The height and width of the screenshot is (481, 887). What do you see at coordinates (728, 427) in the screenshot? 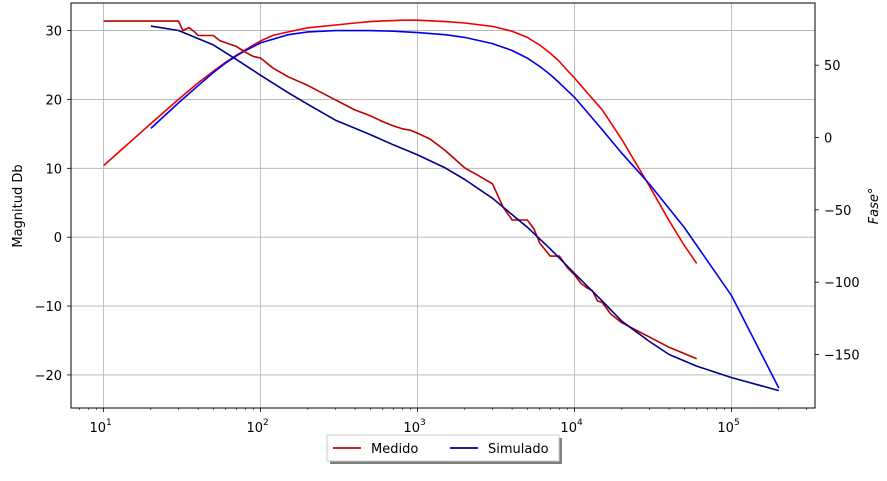
I see `x-tick-label: 10⁵` at bounding box center [728, 427].